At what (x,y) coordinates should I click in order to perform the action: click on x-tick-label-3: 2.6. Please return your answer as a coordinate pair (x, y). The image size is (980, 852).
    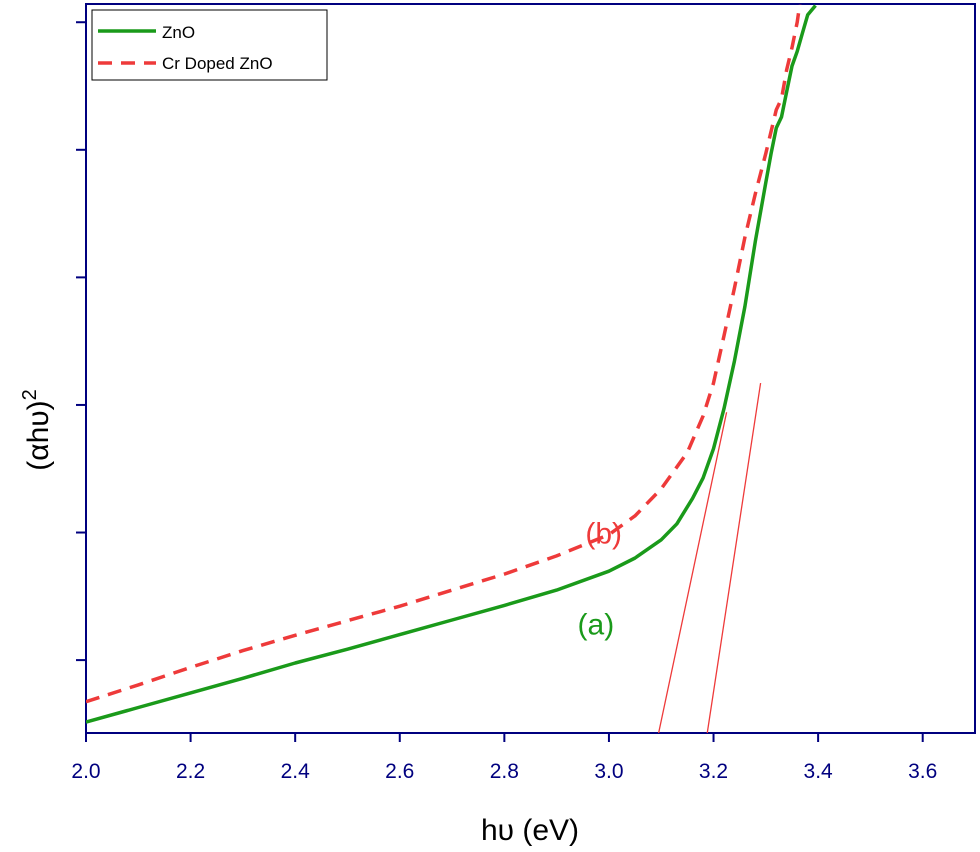
    Looking at the image, I should click on (399, 771).